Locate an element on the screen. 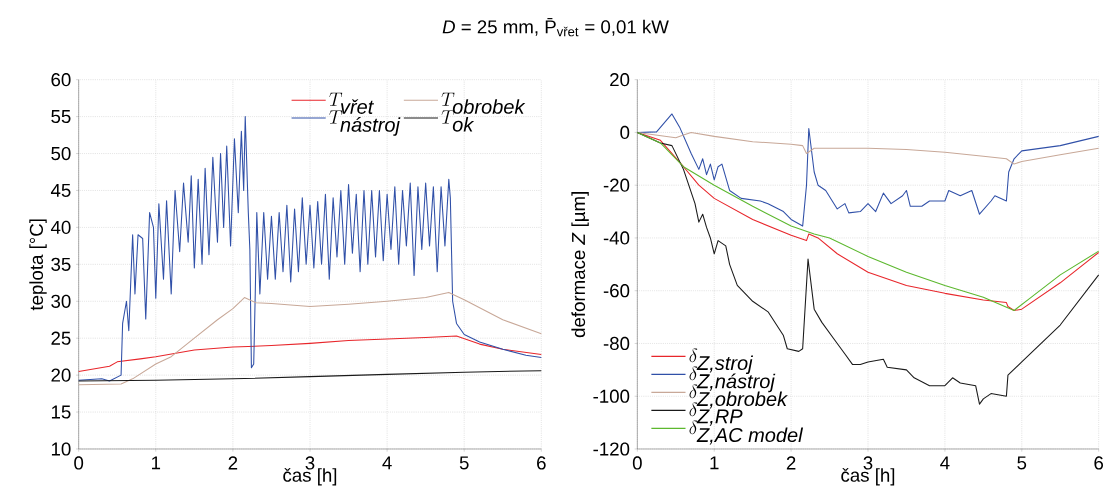  y-tick-label: 25 is located at coordinates (61, 338).